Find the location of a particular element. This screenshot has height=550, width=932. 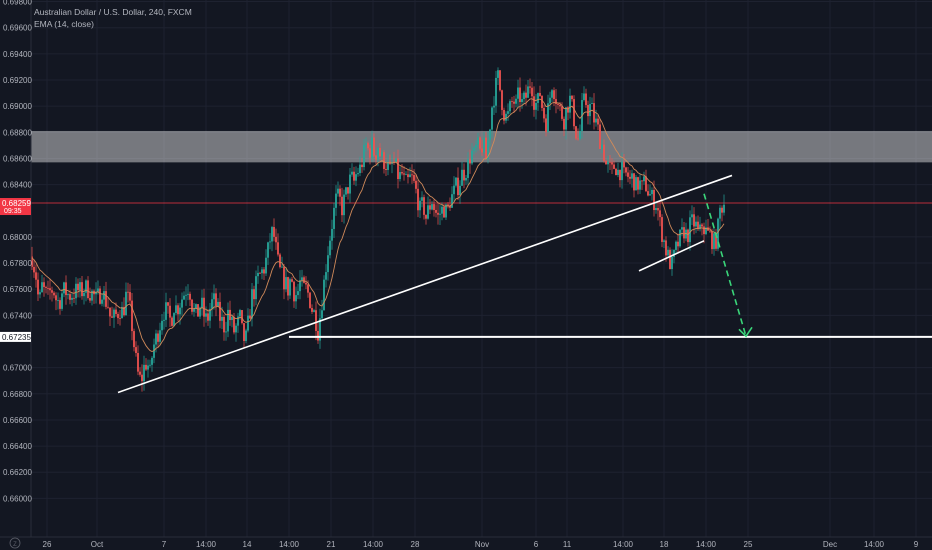

indicator-label: EMA (14, close) is located at coordinates (64, 24).